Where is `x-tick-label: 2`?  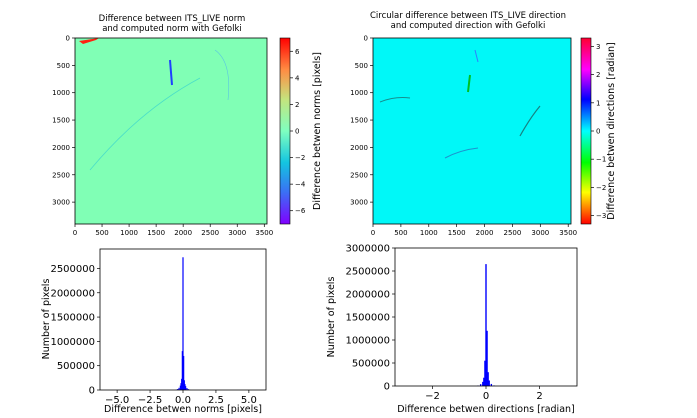 x-tick-label: 2 is located at coordinates (539, 396).